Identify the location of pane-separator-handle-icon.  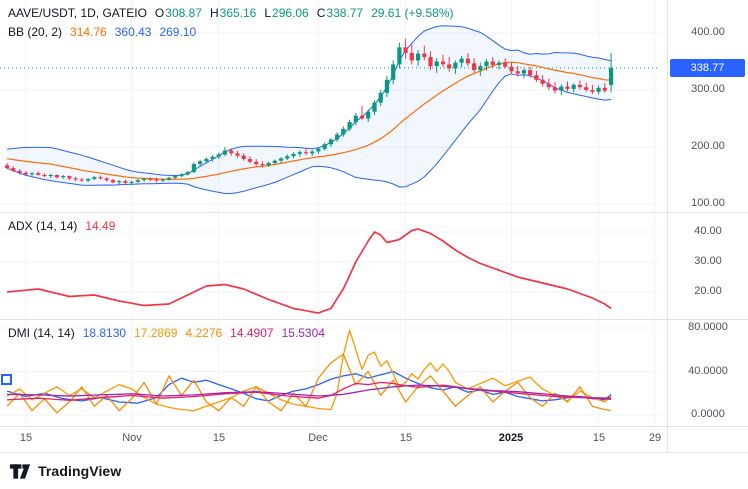
(6, 379).